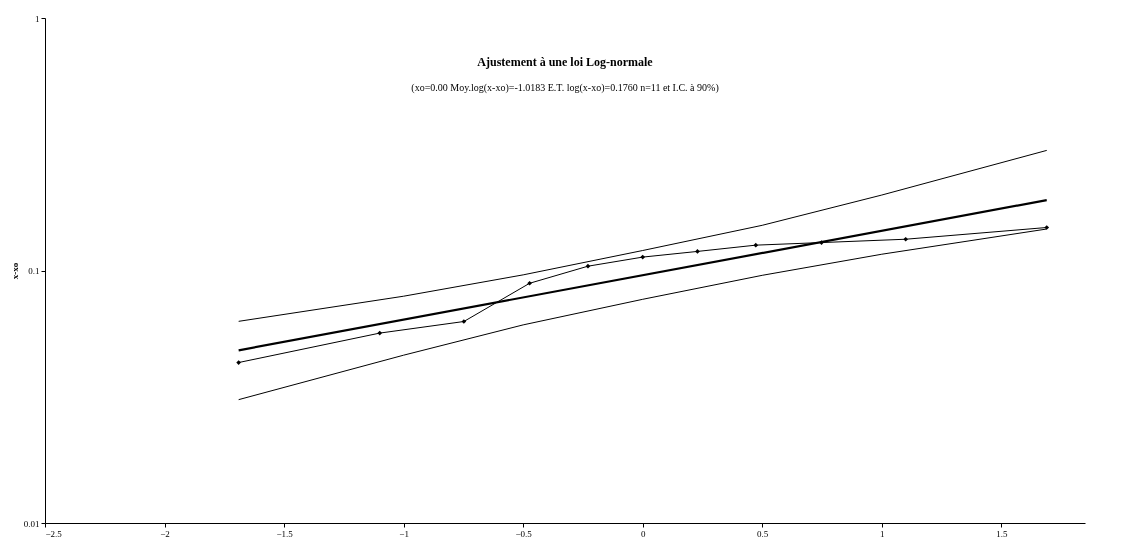 The width and height of the screenshot is (1121, 552). What do you see at coordinates (1002, 533) in the screenshot?
I see `x-tick-label: 1.5` at bounding box center [1002, 533].